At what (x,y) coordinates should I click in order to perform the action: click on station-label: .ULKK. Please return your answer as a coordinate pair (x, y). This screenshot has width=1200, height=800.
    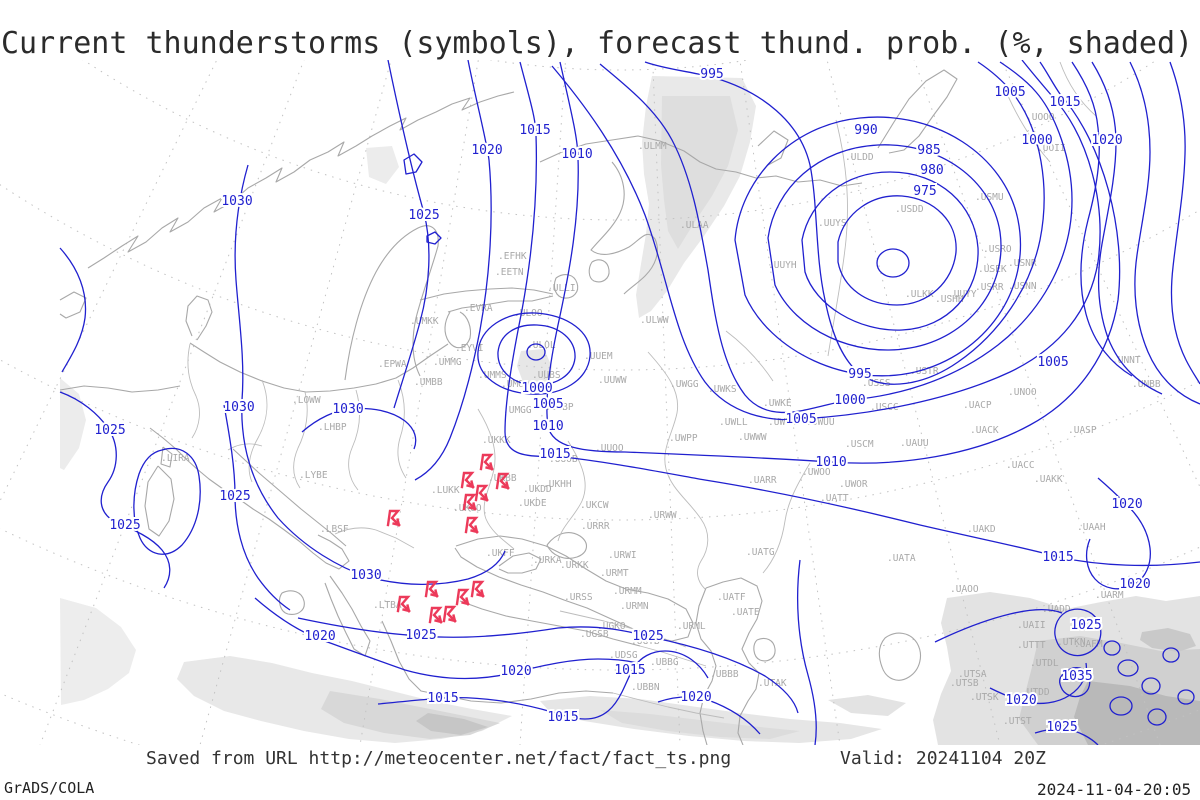
    Looking at the image, I should click on (919, 294).